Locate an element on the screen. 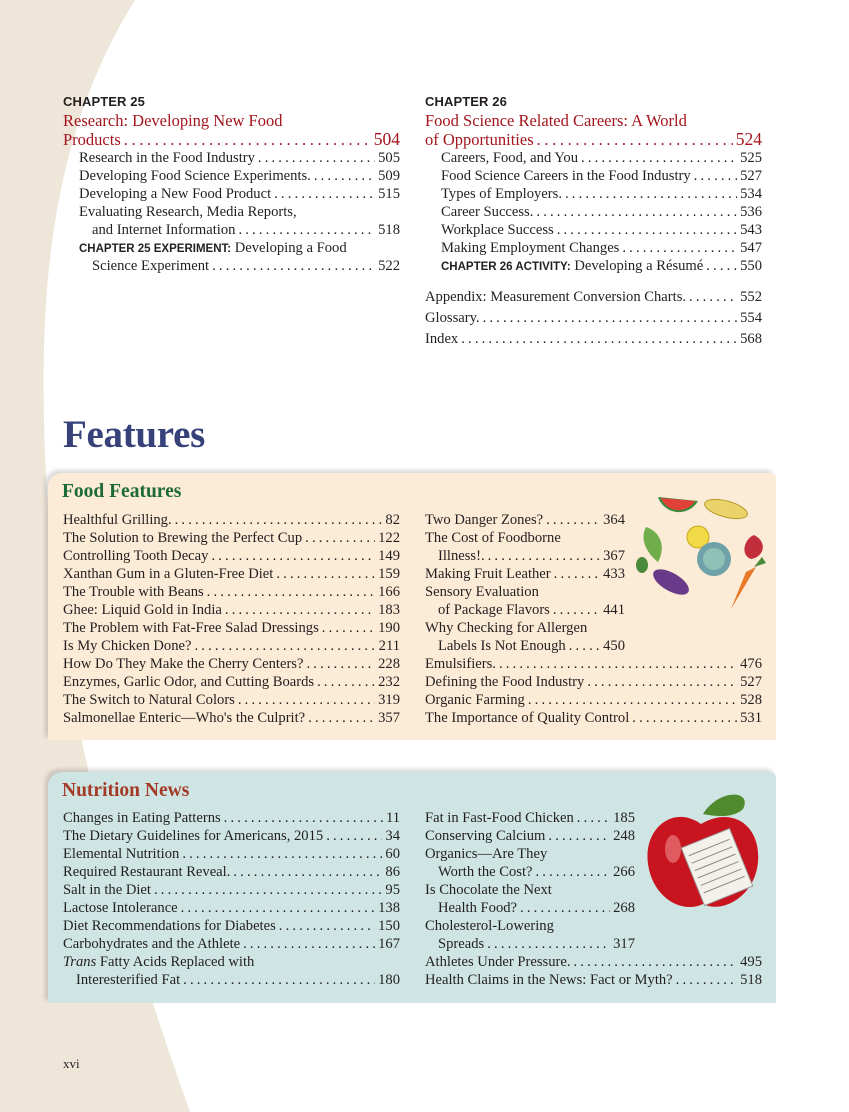 The image size is (849, 1112). toc-entry: Types of Employers. 534 is located at coordinates (601, 194).